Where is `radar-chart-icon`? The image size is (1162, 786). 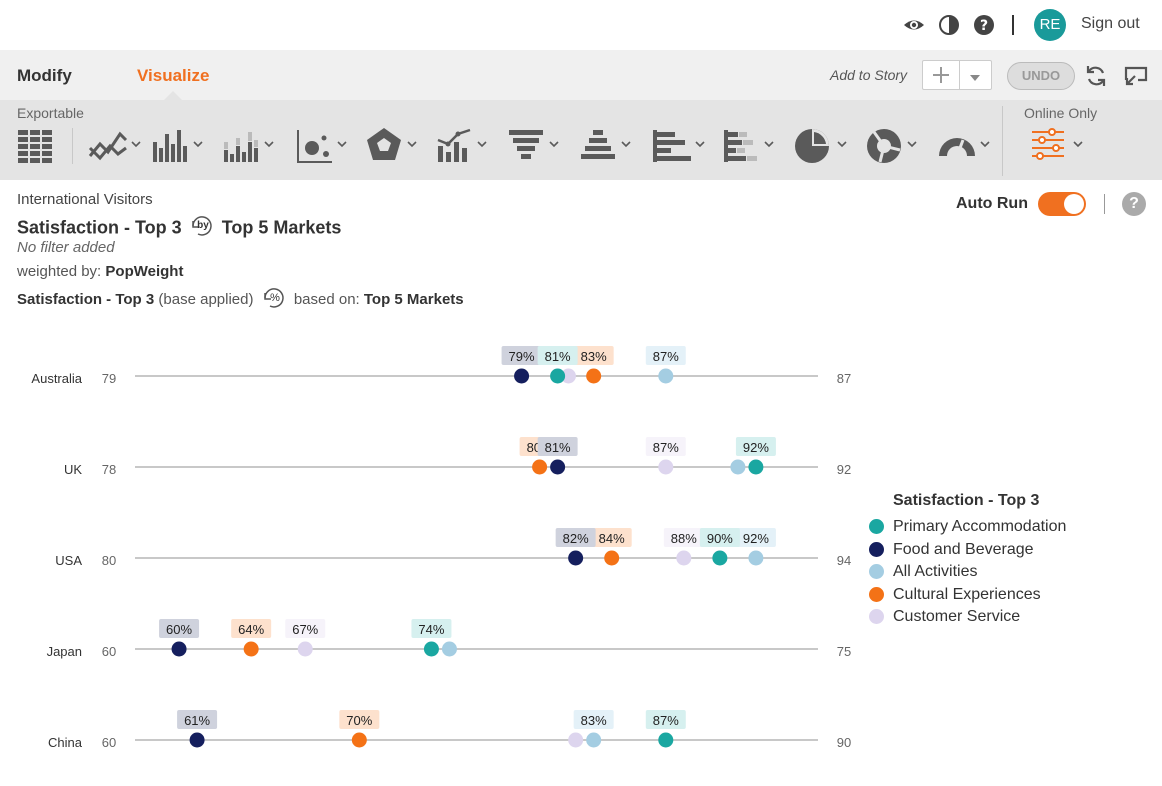 radar-chart-icon is located at coordinates (394, 146).